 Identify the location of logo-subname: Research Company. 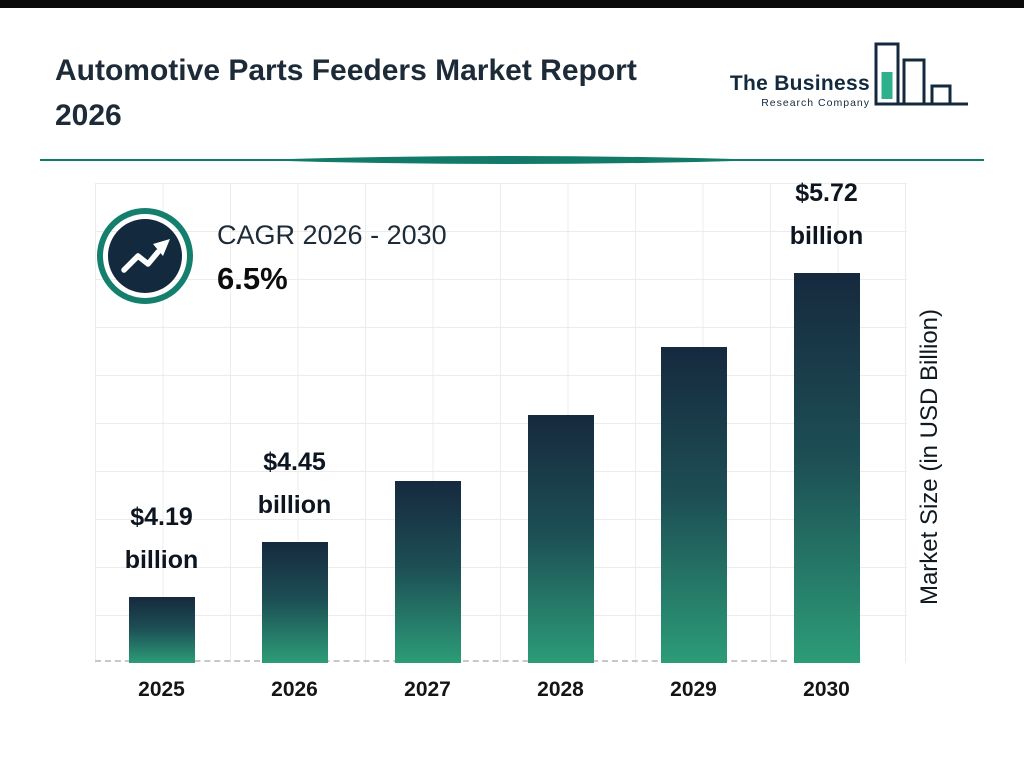
(815, 103).